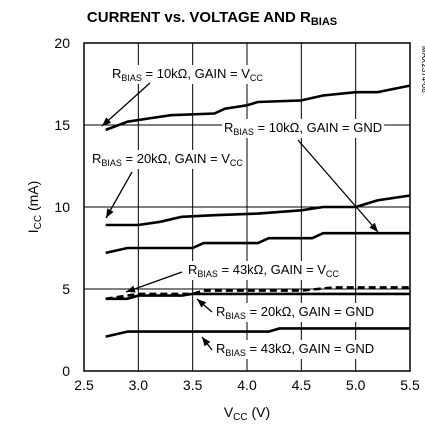  Describe the element at coordinates (193, 385) in the screenshot. I see `x-tick-label: 3.5` at that location.